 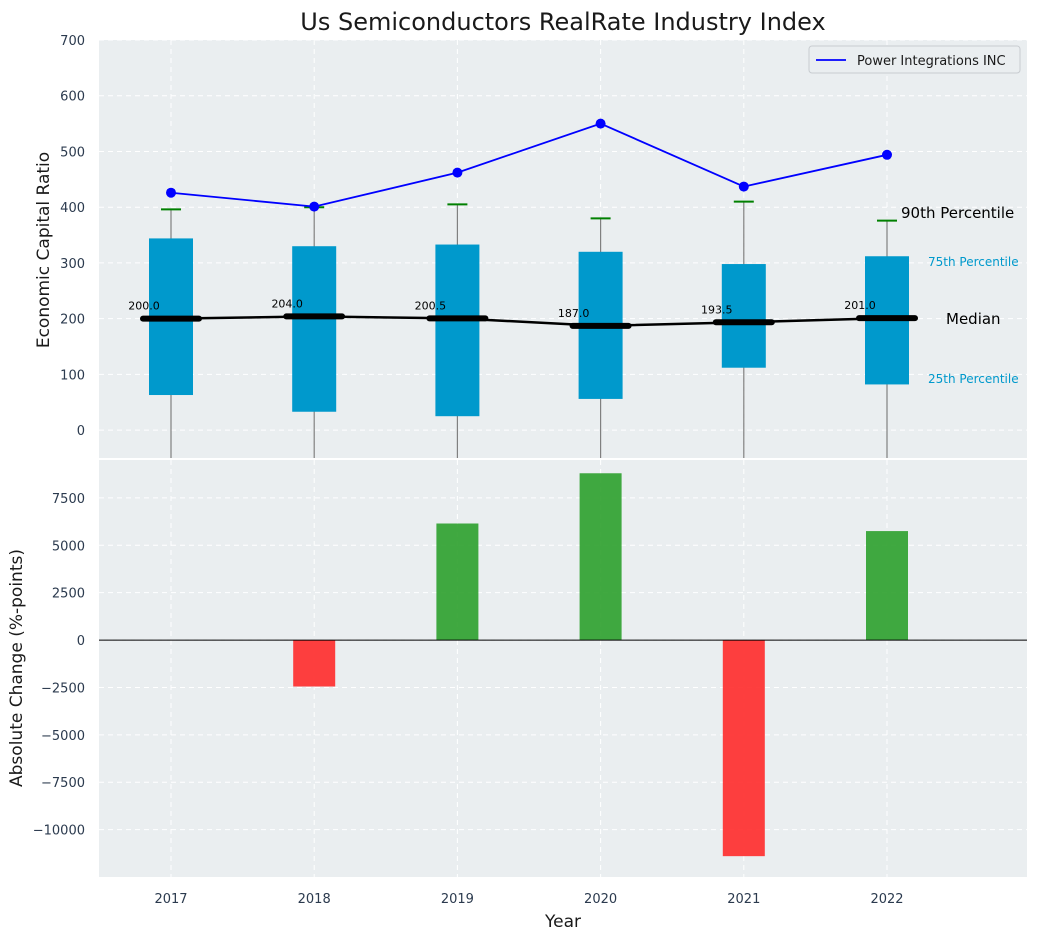 What do you see at coordinates (957, 213) in the screenshot?
I see `p90-annotation: 90th Percentile` at bounding box center [957, 213].